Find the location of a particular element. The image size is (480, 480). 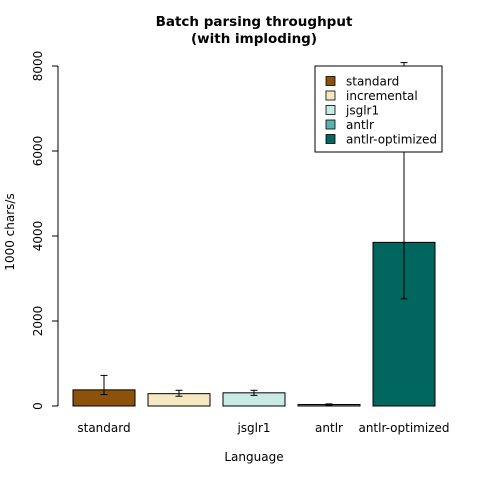

legend-swatch-antlr is located at coordinates (330, 124).